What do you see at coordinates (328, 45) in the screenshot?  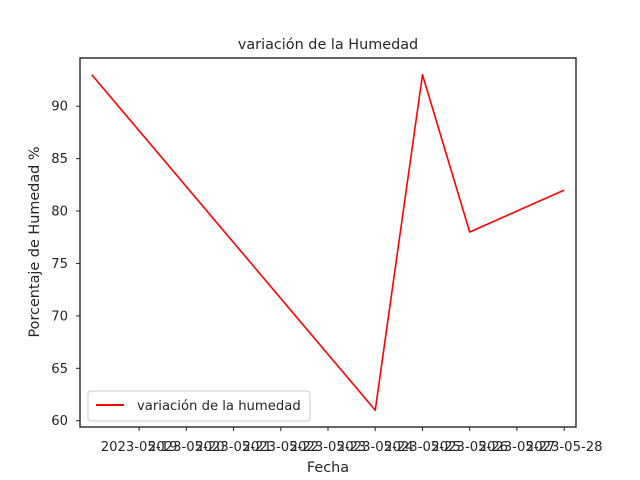 I see `chart-title: variación de la Humedad` at bounding box center [328, 45].